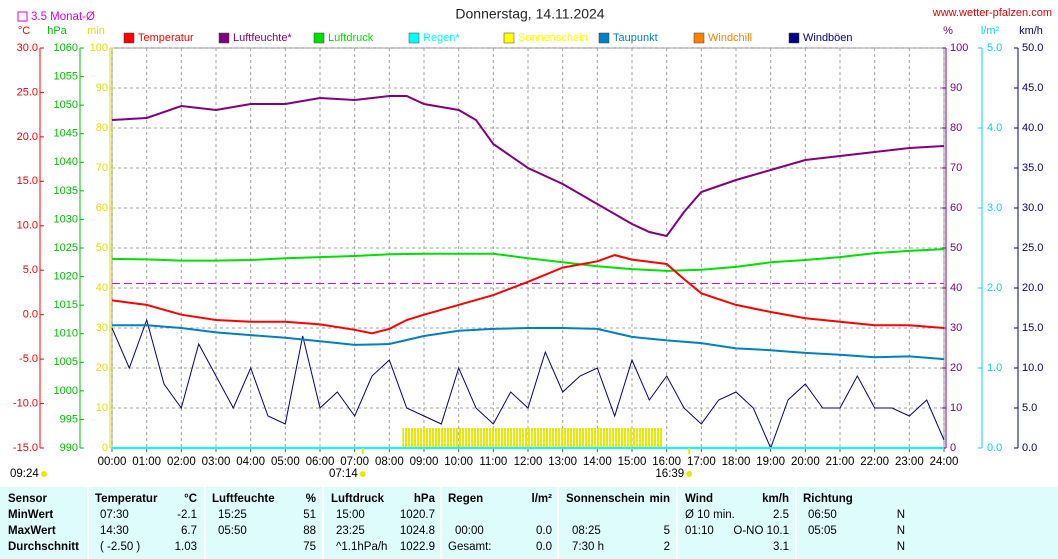  What do you see at coordinates (22, 16) in the screenshot?
I see `reference-icon` at bounding box center [22, 16].